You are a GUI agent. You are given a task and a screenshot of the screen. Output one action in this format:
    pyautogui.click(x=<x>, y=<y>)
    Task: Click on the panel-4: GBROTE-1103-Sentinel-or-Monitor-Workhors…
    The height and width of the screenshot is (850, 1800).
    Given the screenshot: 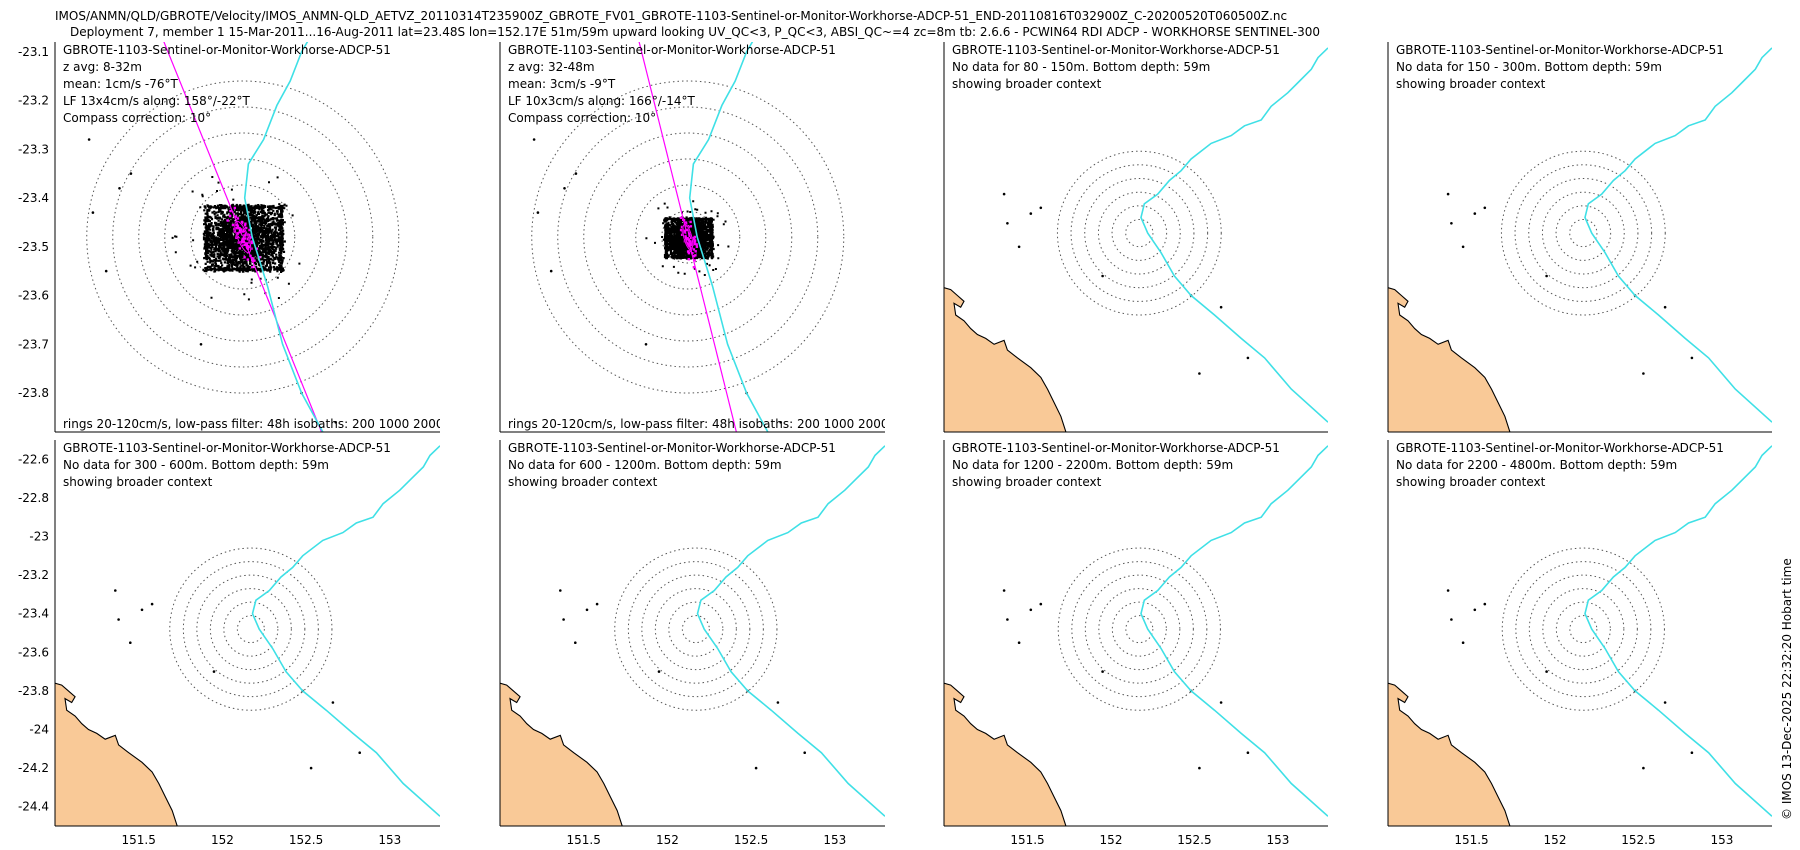 What is the action you would take?
    pyautogui.click(x=1579, y=237)
    